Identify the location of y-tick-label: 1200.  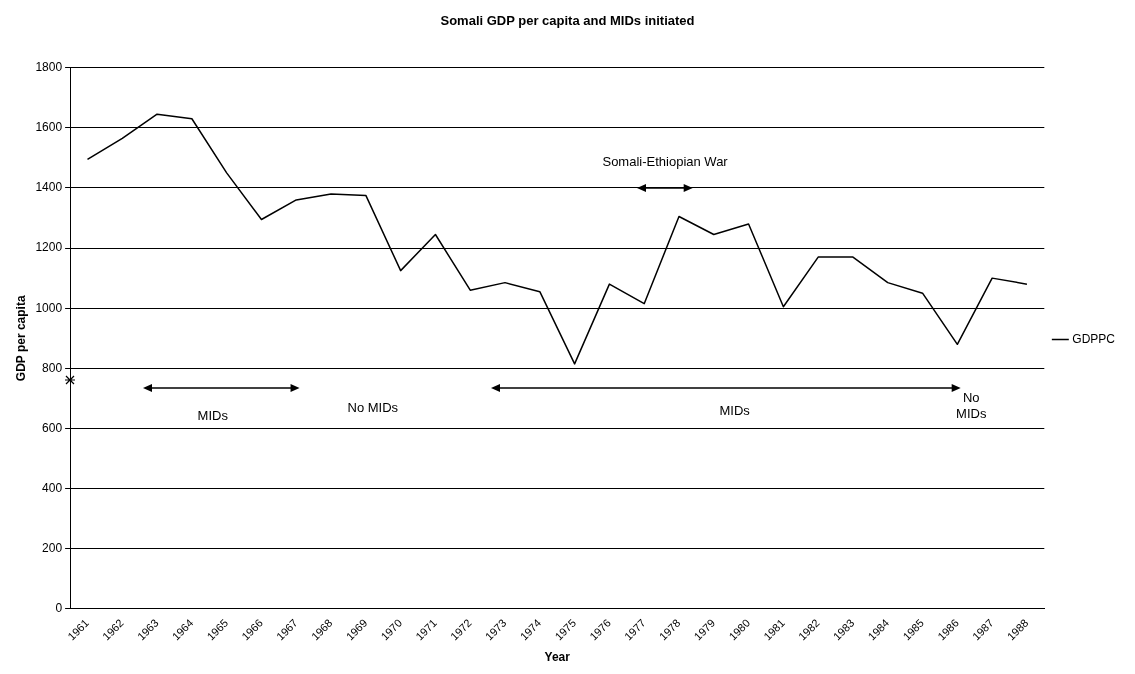
(49, 247).